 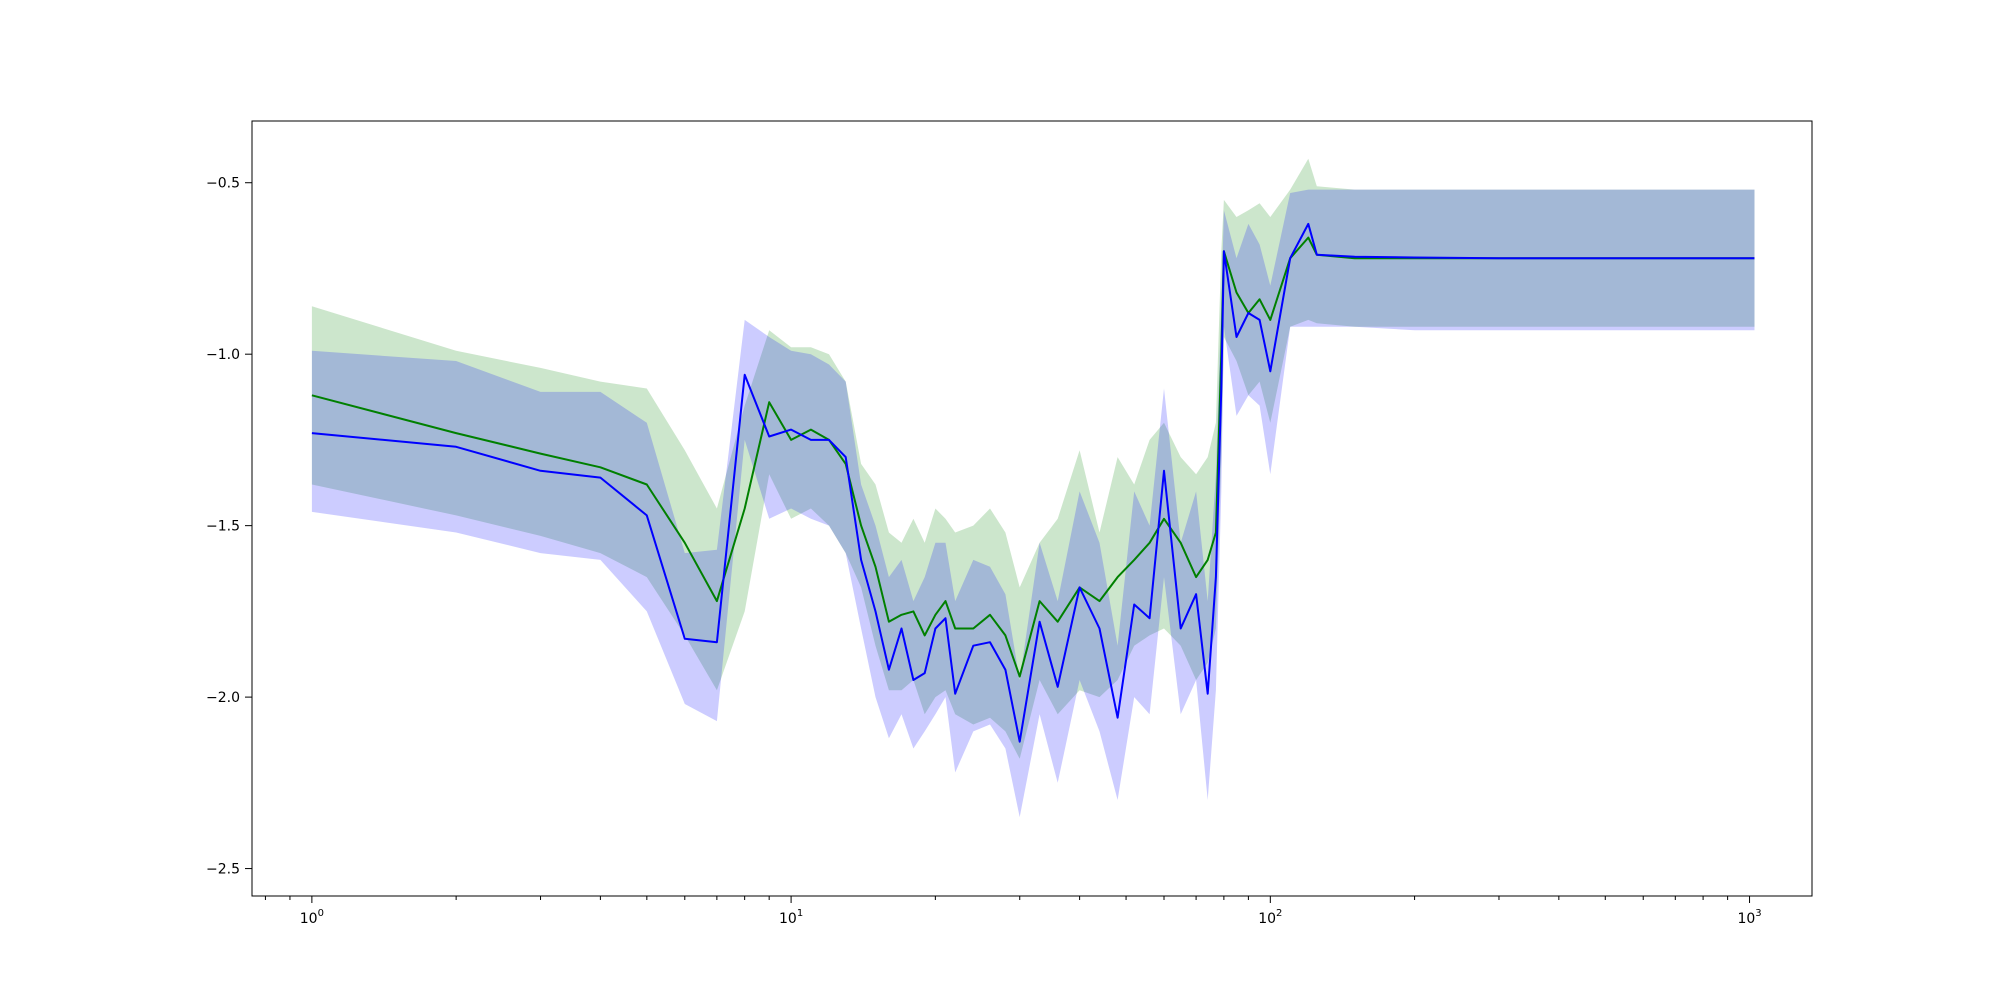 What do you see at coordinates (223, 527) in the screenshot?
I see `y-tick-label: −1.5` at bounding box center [223, 527].